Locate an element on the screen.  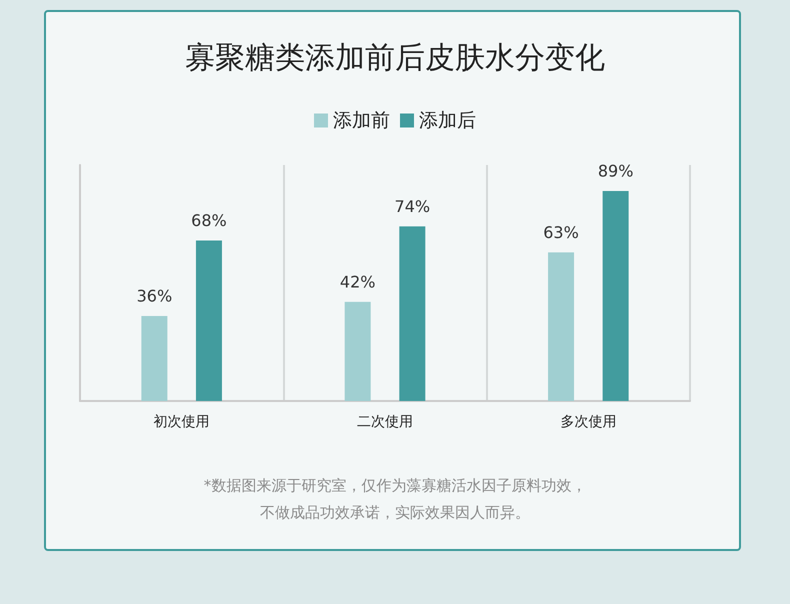
x-tick-label: 多次使用 is located at coordinates (588, 422).